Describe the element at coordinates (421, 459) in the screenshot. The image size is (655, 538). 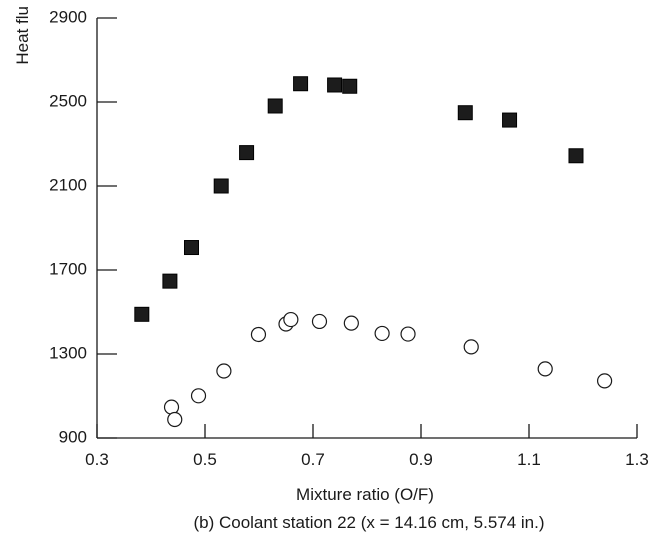
I see `x-tick-label: 0.9` at that location.